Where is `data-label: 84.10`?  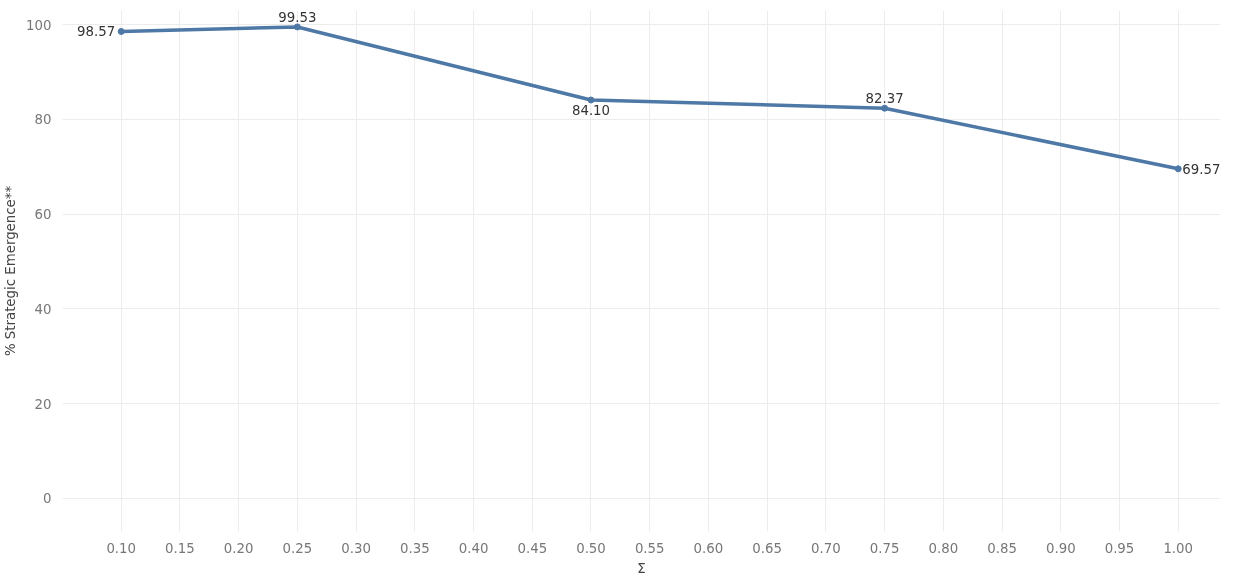
data-label: 84.10 is located at coordinates (591, 111).